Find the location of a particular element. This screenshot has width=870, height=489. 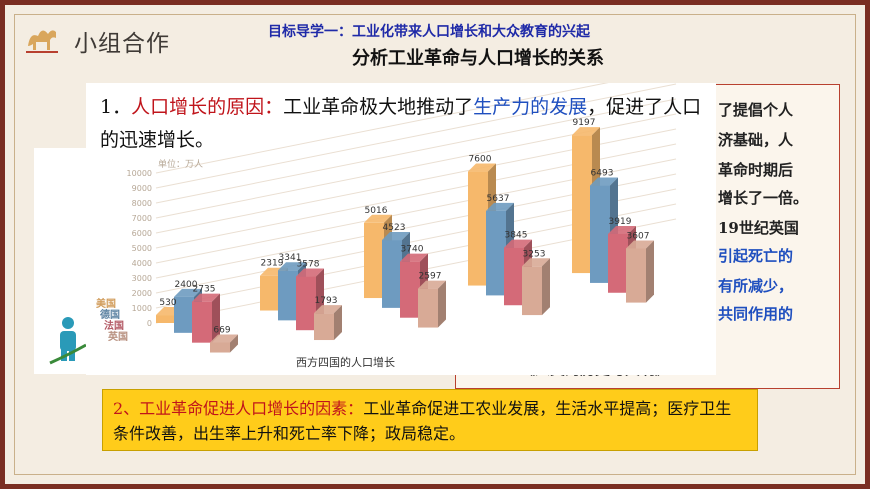

factor-label: 2、工业革命促进人口增长的因素： is located at coordinates (238, 408).